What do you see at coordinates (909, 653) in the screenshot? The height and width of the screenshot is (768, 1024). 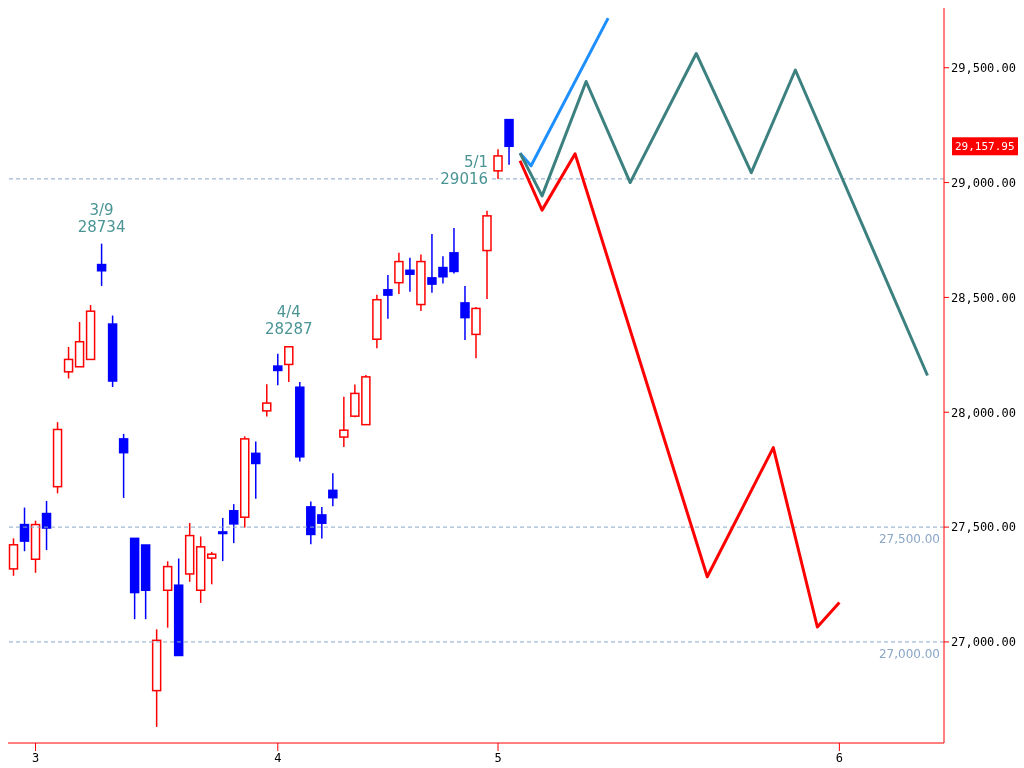 I see `ref-line-label: 27,000.00` at bounding box center [909, 653].